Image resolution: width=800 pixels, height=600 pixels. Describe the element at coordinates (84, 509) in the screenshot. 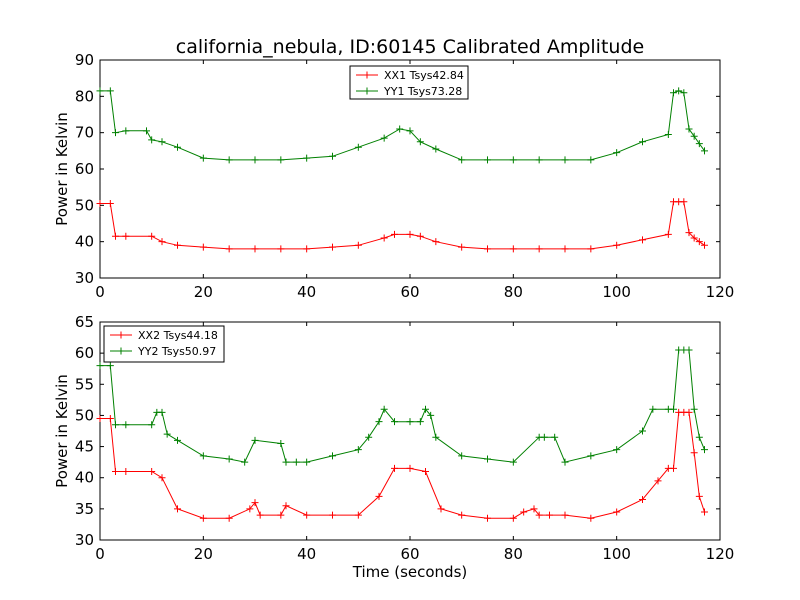

I see `y-tick-label: 35` at that location.